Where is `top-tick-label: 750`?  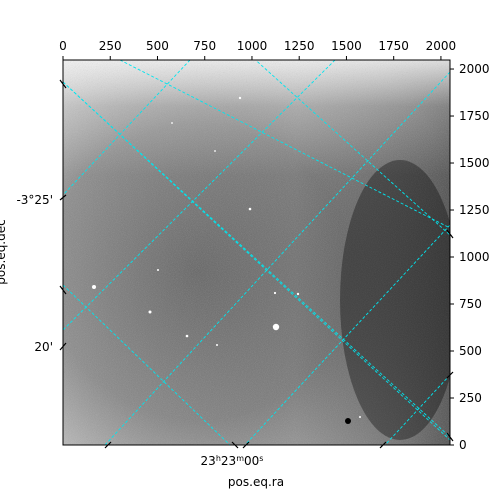
top-tick-label: 750 is located at coordinates (204, 46).